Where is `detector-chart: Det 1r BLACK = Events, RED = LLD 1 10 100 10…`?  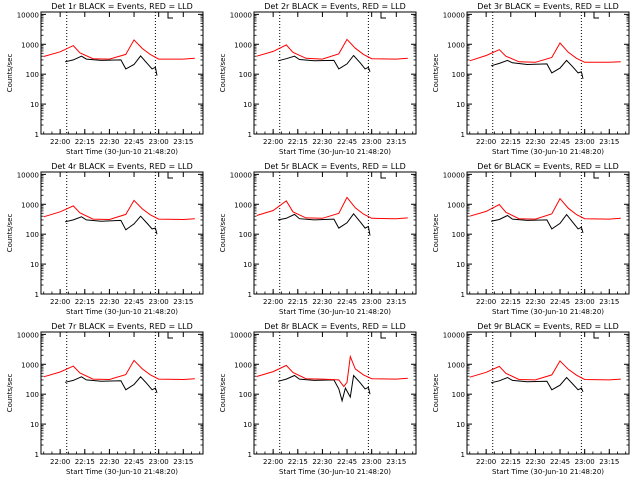
detector-chart: Det 1r BLACK = Events, RED = LLD 1 10 100 10… is located at coordinates (105, 79).